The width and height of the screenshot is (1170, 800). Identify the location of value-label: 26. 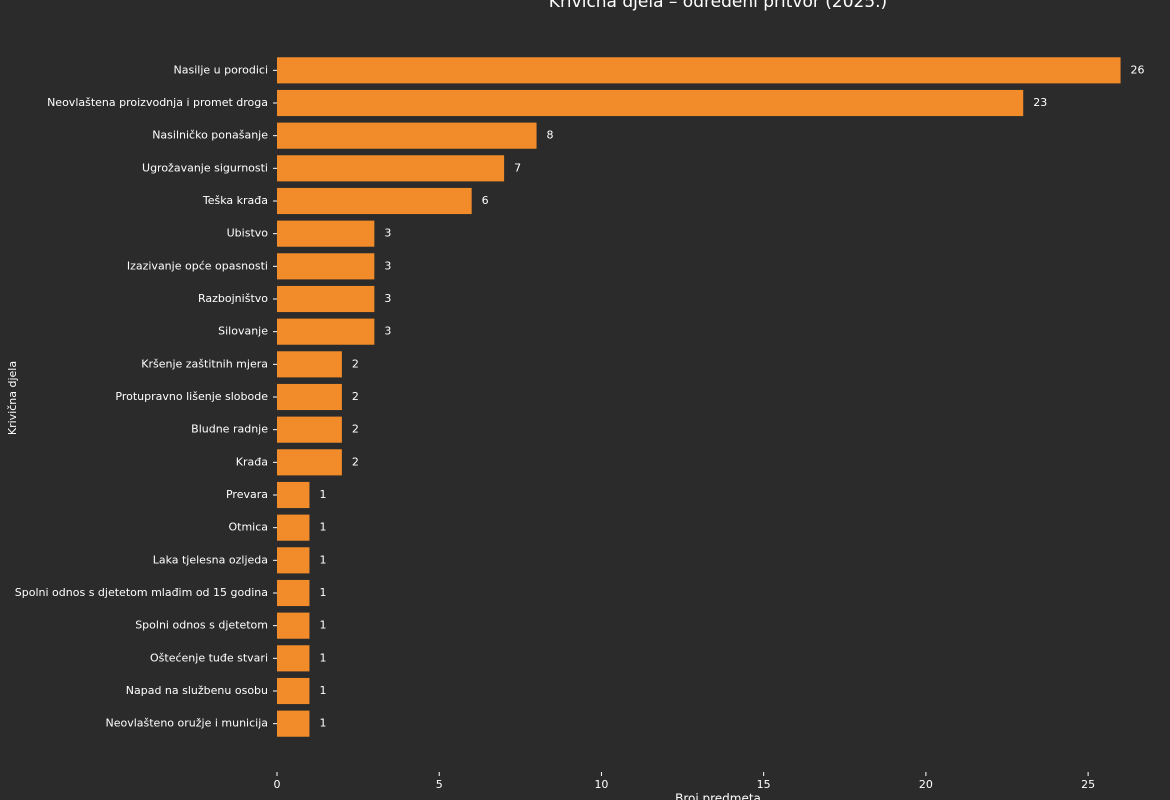
(1138, 69).